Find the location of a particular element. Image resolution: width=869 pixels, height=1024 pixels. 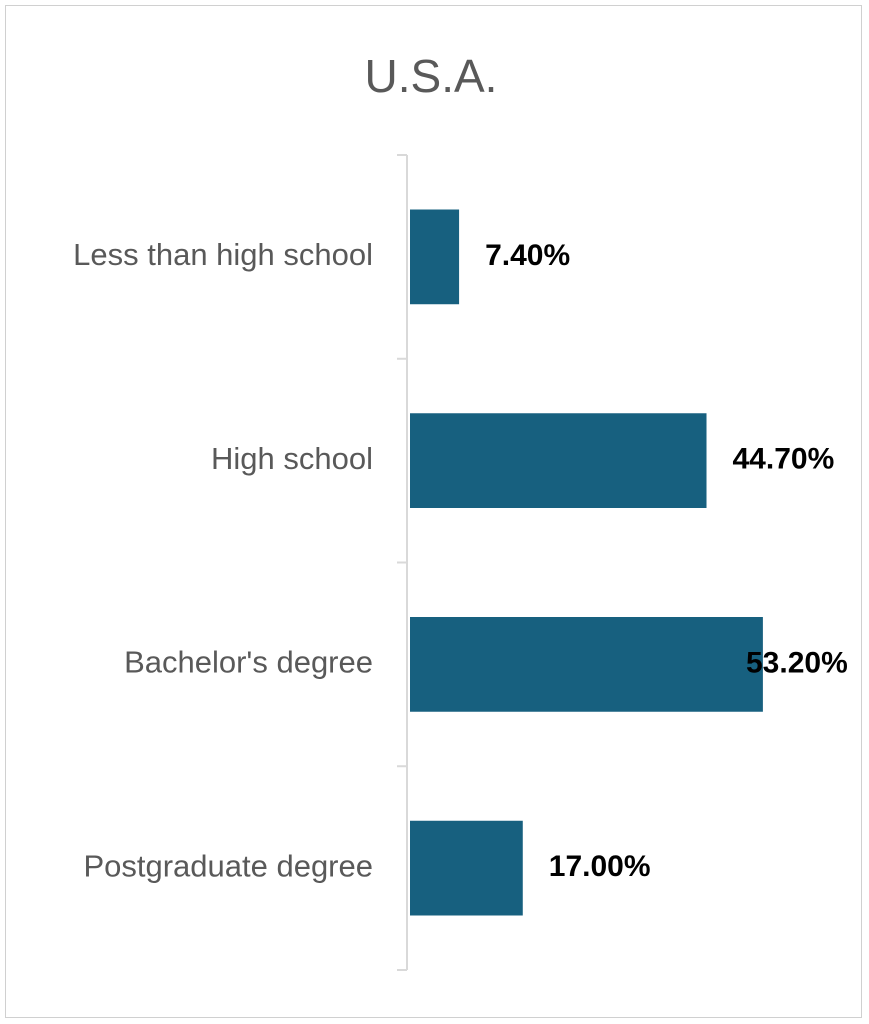

category-label: High school is located at coordinates (292, 458).